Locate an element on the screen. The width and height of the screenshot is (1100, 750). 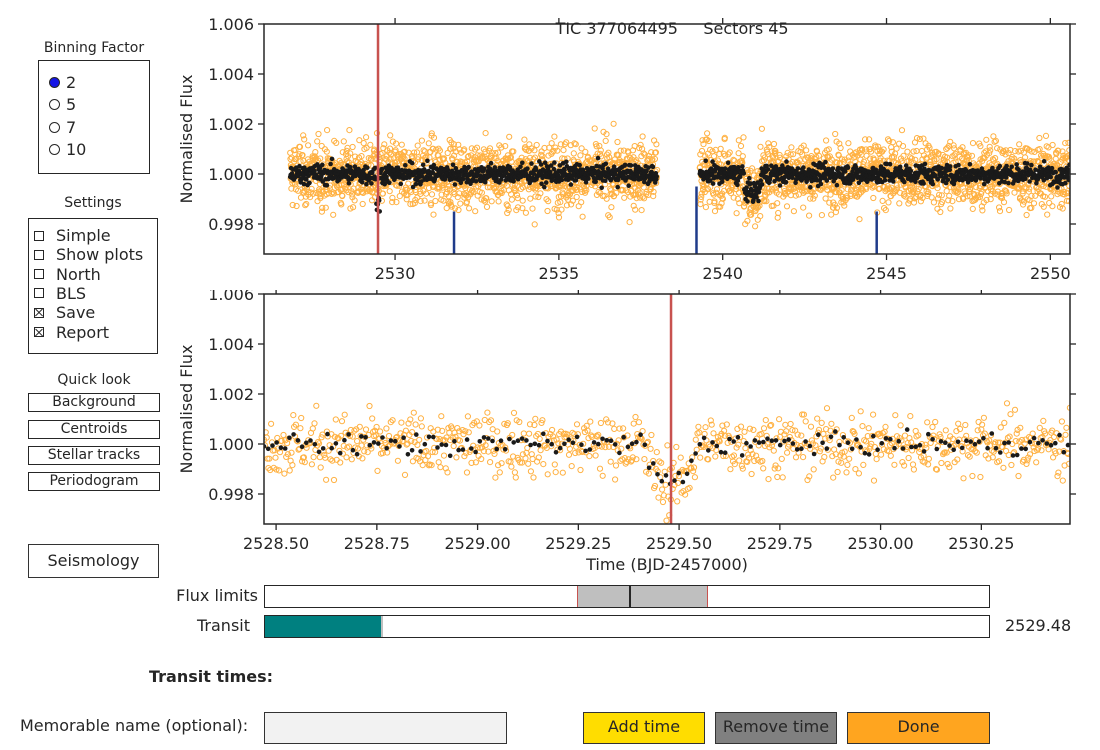
background-button: Background is located at coordinates (94, 402).